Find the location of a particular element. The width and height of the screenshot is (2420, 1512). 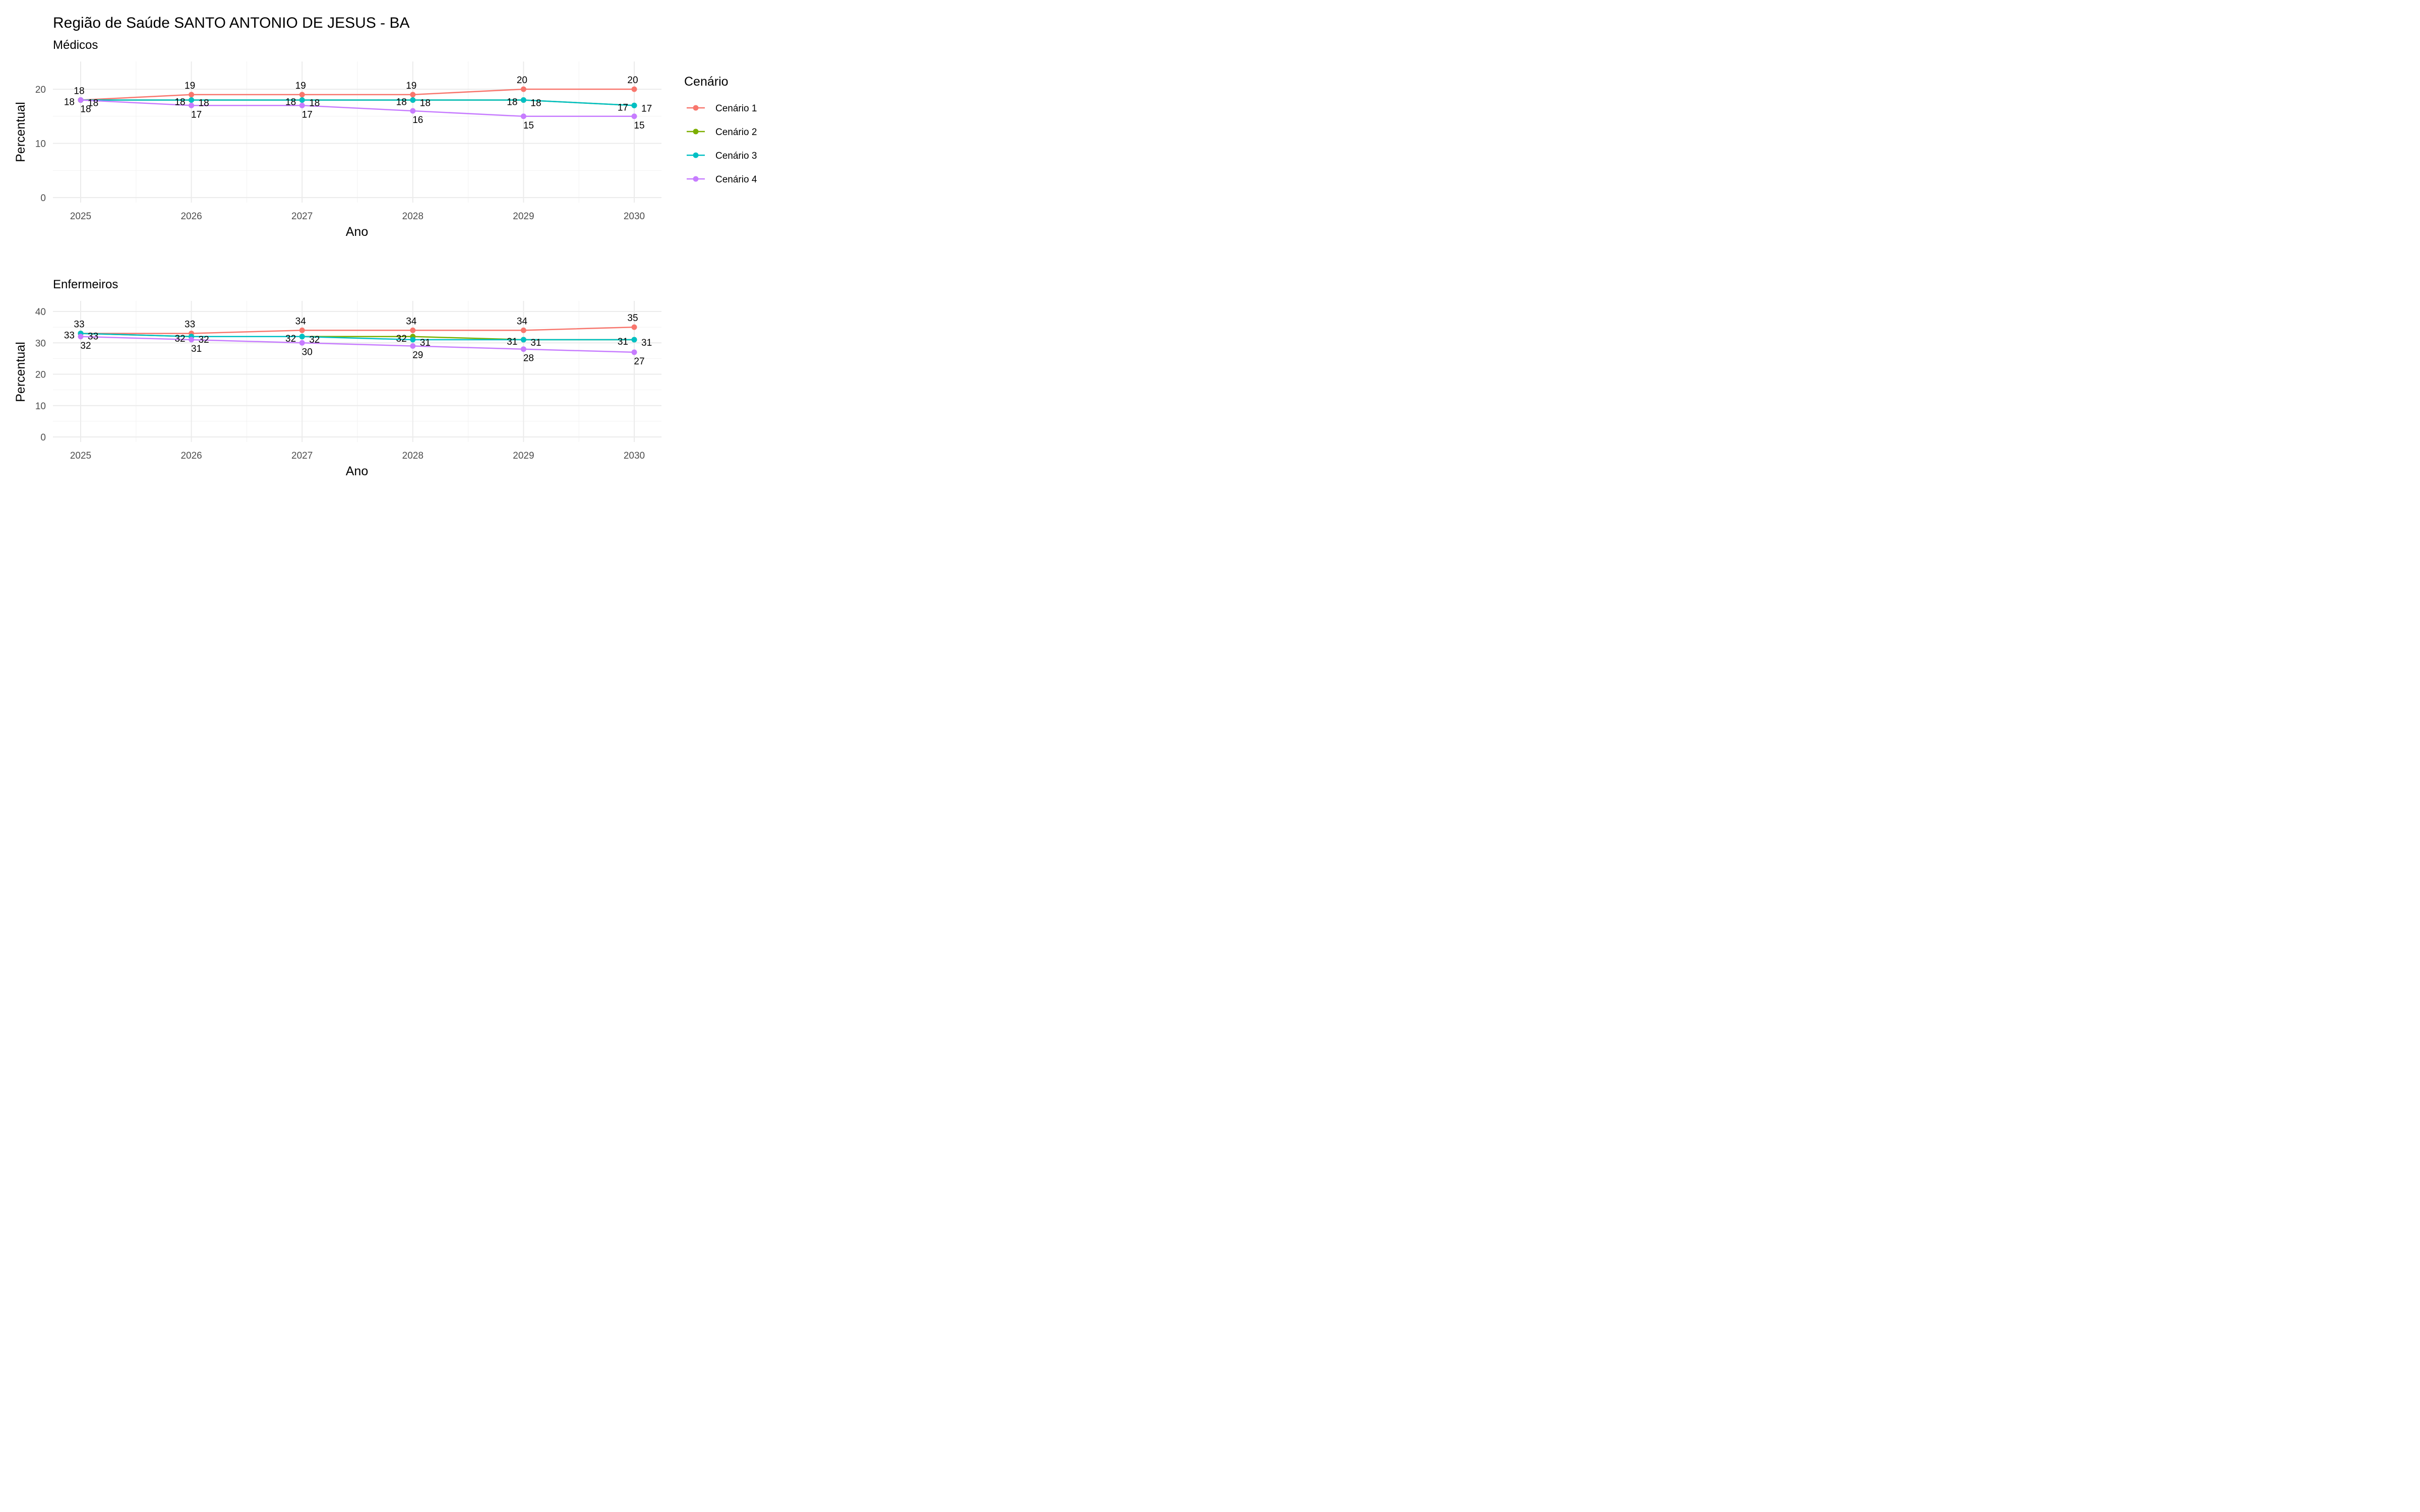

legend-label: Cenário 4 is located at coordinates (736, 179).